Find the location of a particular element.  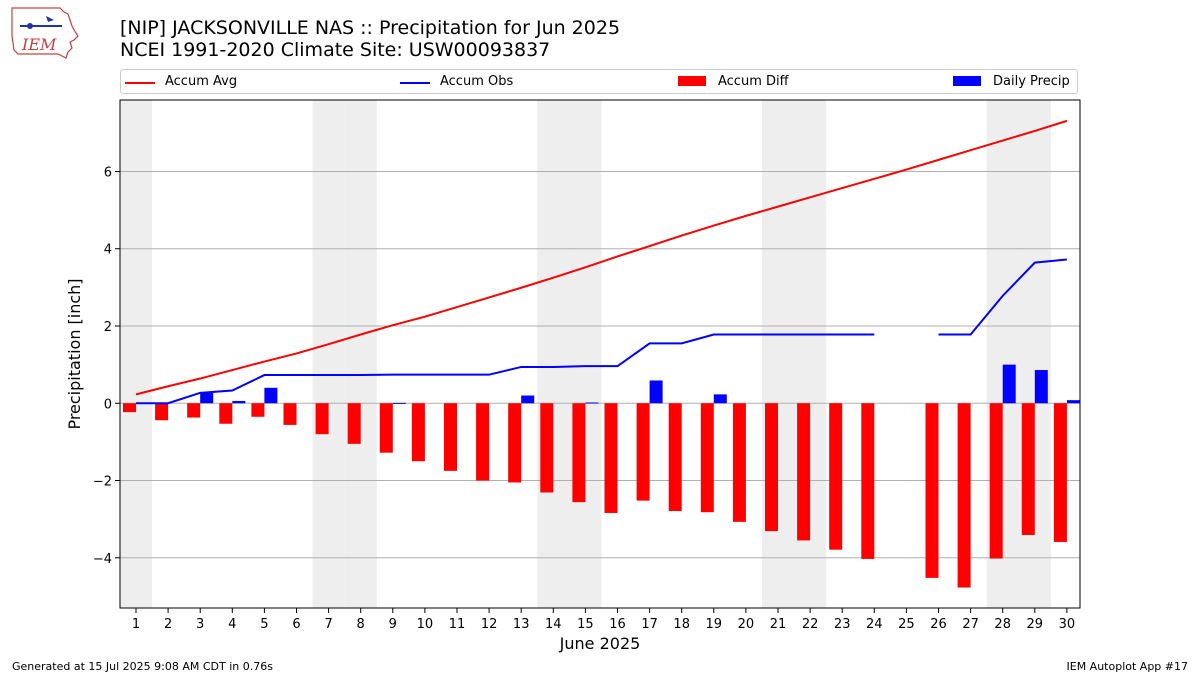

x-tick-label: 7 is located at coordinates (328, 624).